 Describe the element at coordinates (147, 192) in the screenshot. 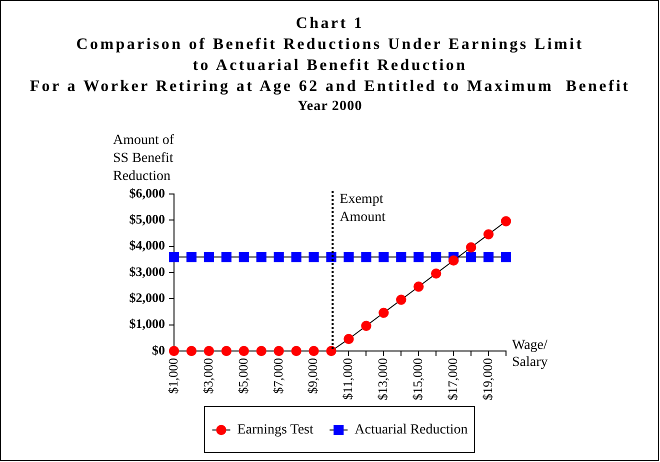

I see `y-tick-label: $6,000` at that location.